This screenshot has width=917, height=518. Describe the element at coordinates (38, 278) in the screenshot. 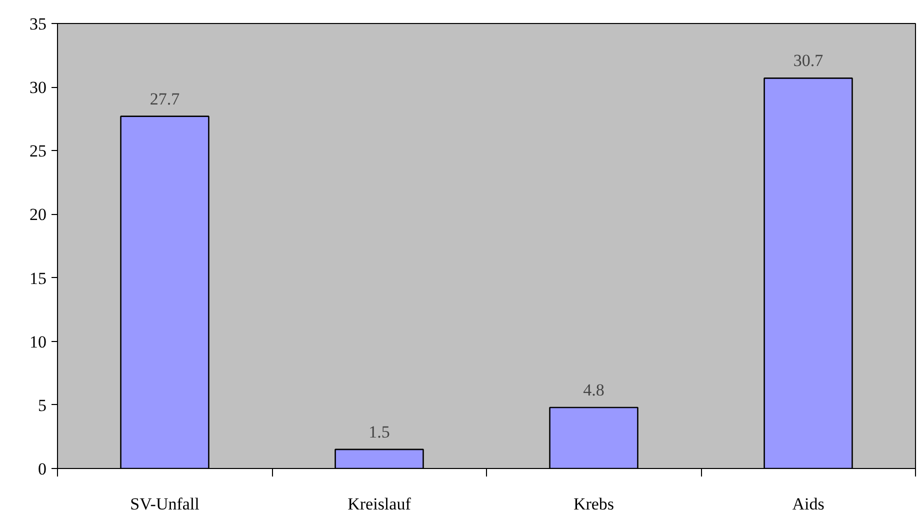

I see `y-tick-label: 15` at that location.